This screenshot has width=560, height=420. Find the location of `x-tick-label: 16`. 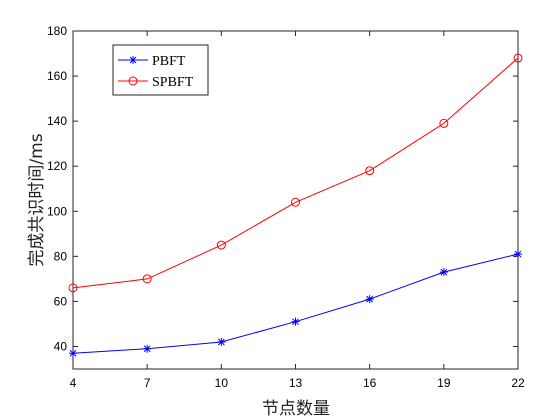

x-tick-label: 16 is located at coordinates (370, 383).